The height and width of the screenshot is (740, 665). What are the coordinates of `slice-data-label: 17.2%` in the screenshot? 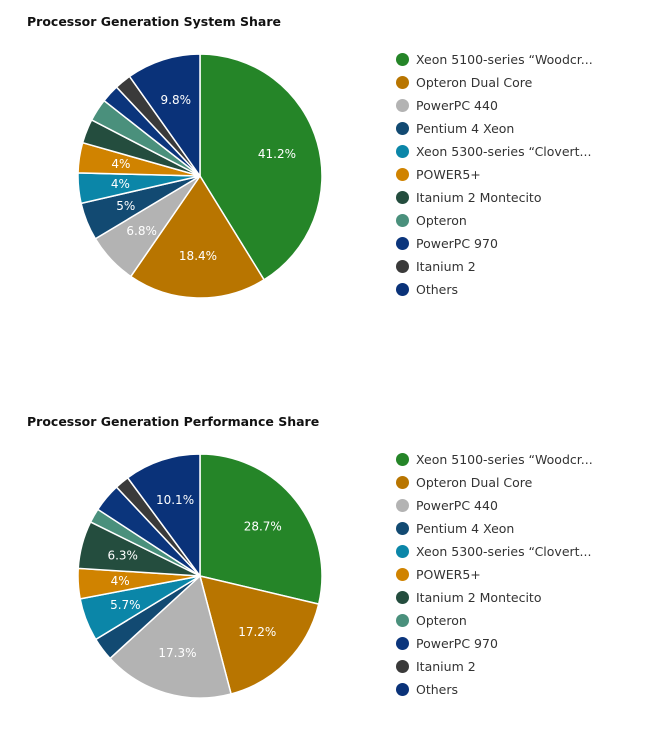 It's located at (257, 632).